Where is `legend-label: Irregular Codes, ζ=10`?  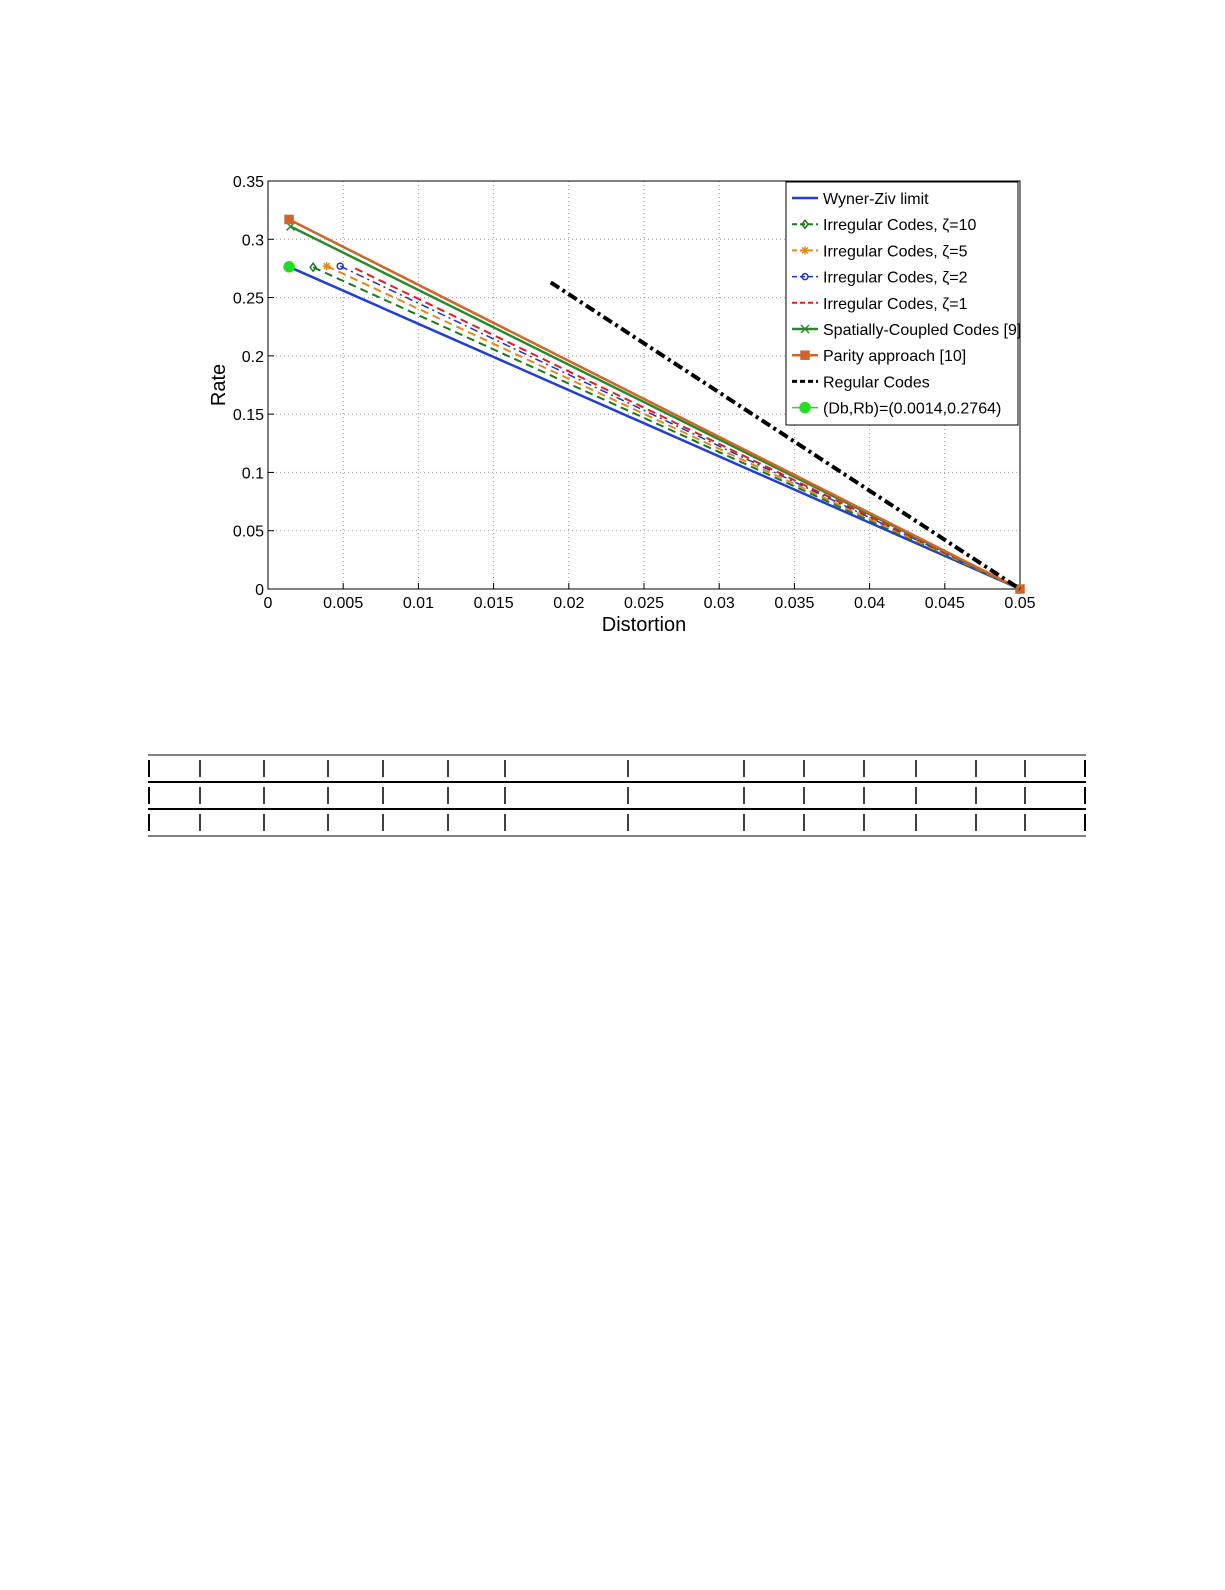
legend-label: Irregular Codes, ζ=10 is located at coordinates (899, 225).